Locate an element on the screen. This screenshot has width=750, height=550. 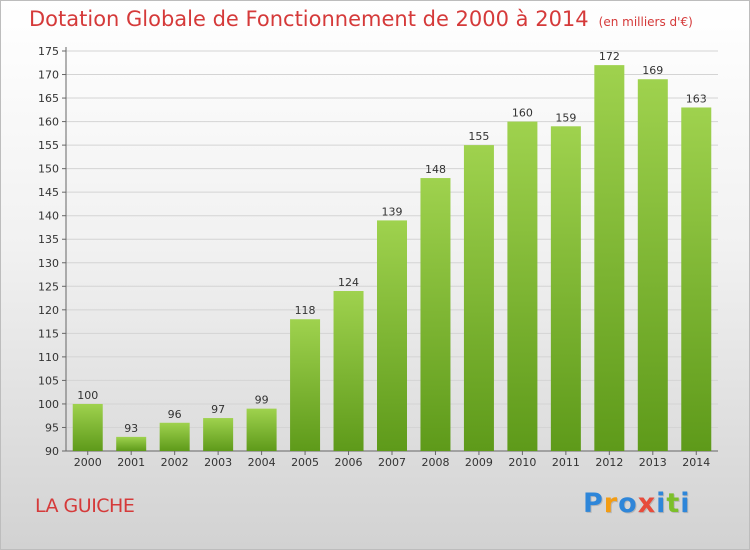
y-tick-label: 110 is located at coordinates (48, 357).